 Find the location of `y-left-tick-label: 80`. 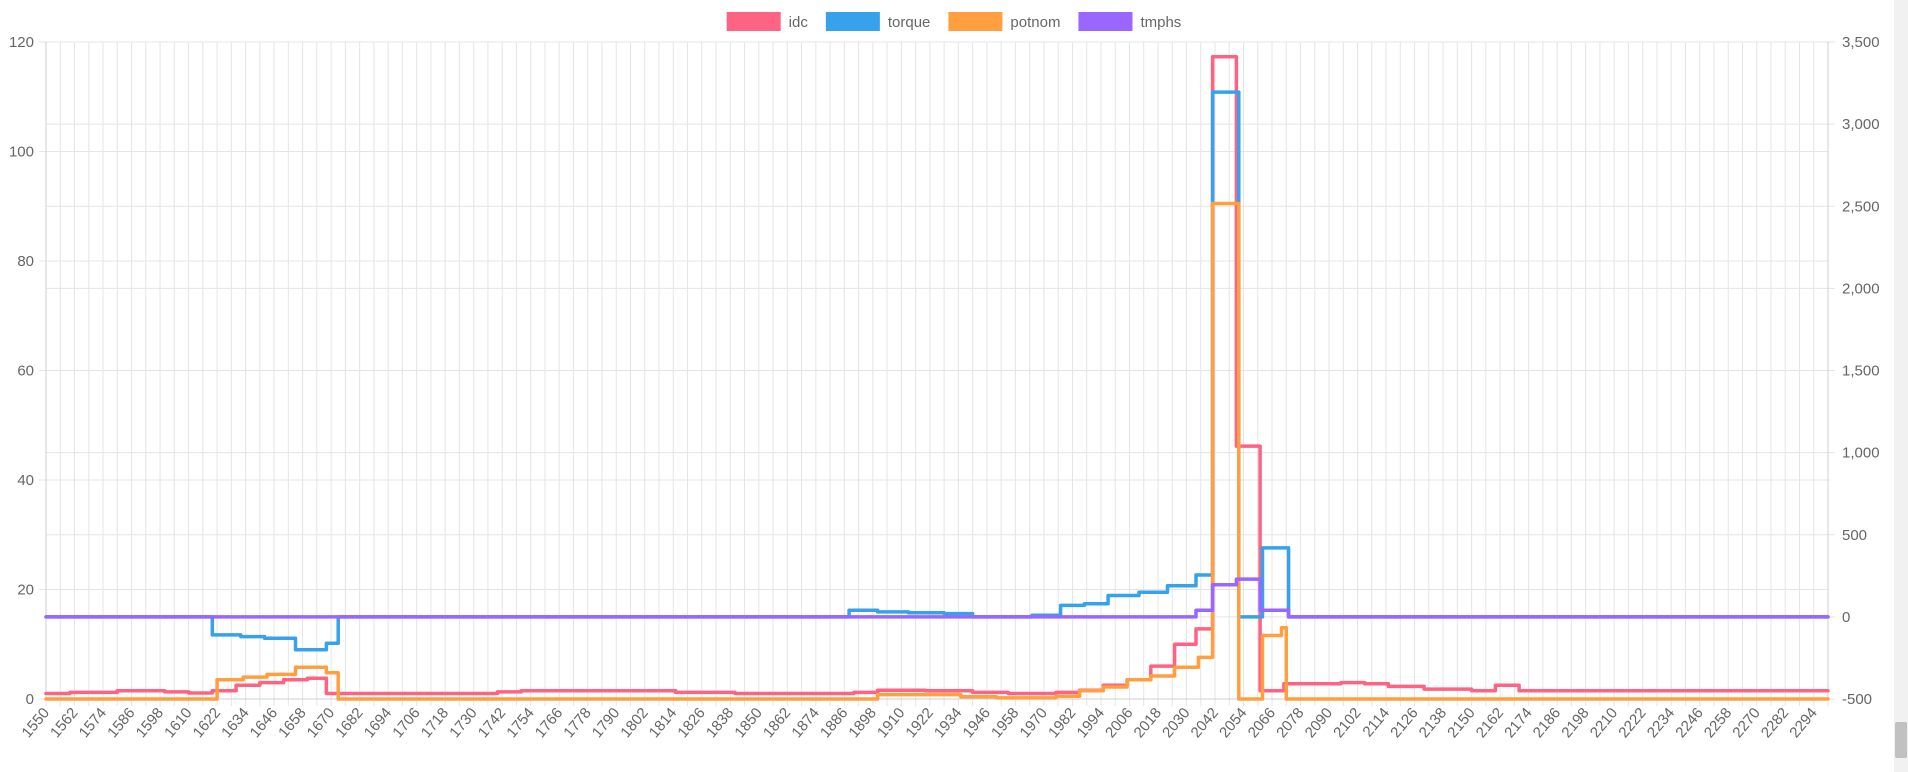

y-left-tick-label: 80 is located at coordinates (25, 261).